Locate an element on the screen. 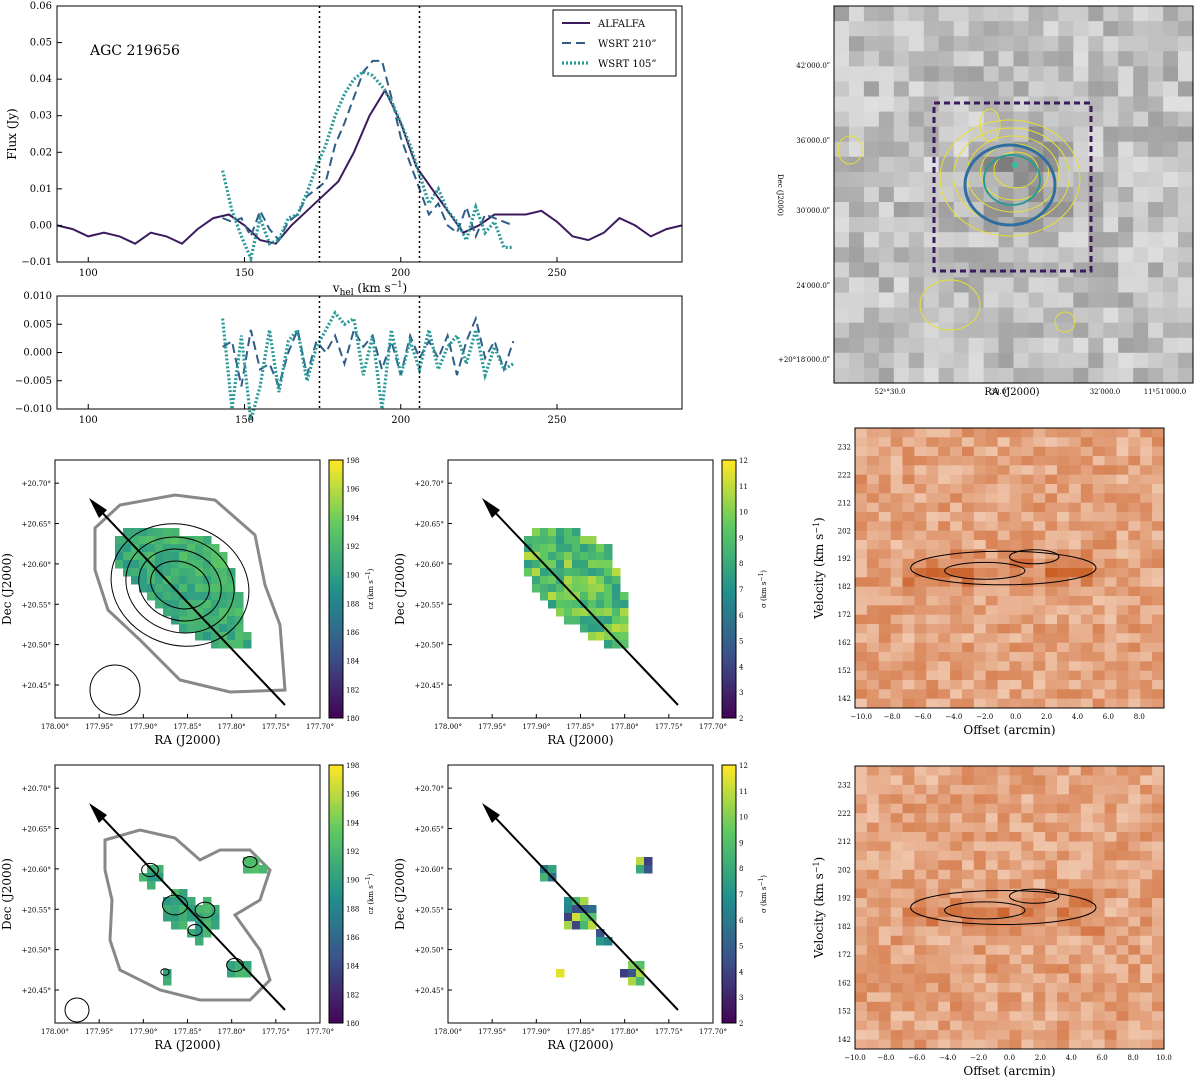  mom2-210-axis-line is located at coordinates (583, 605).